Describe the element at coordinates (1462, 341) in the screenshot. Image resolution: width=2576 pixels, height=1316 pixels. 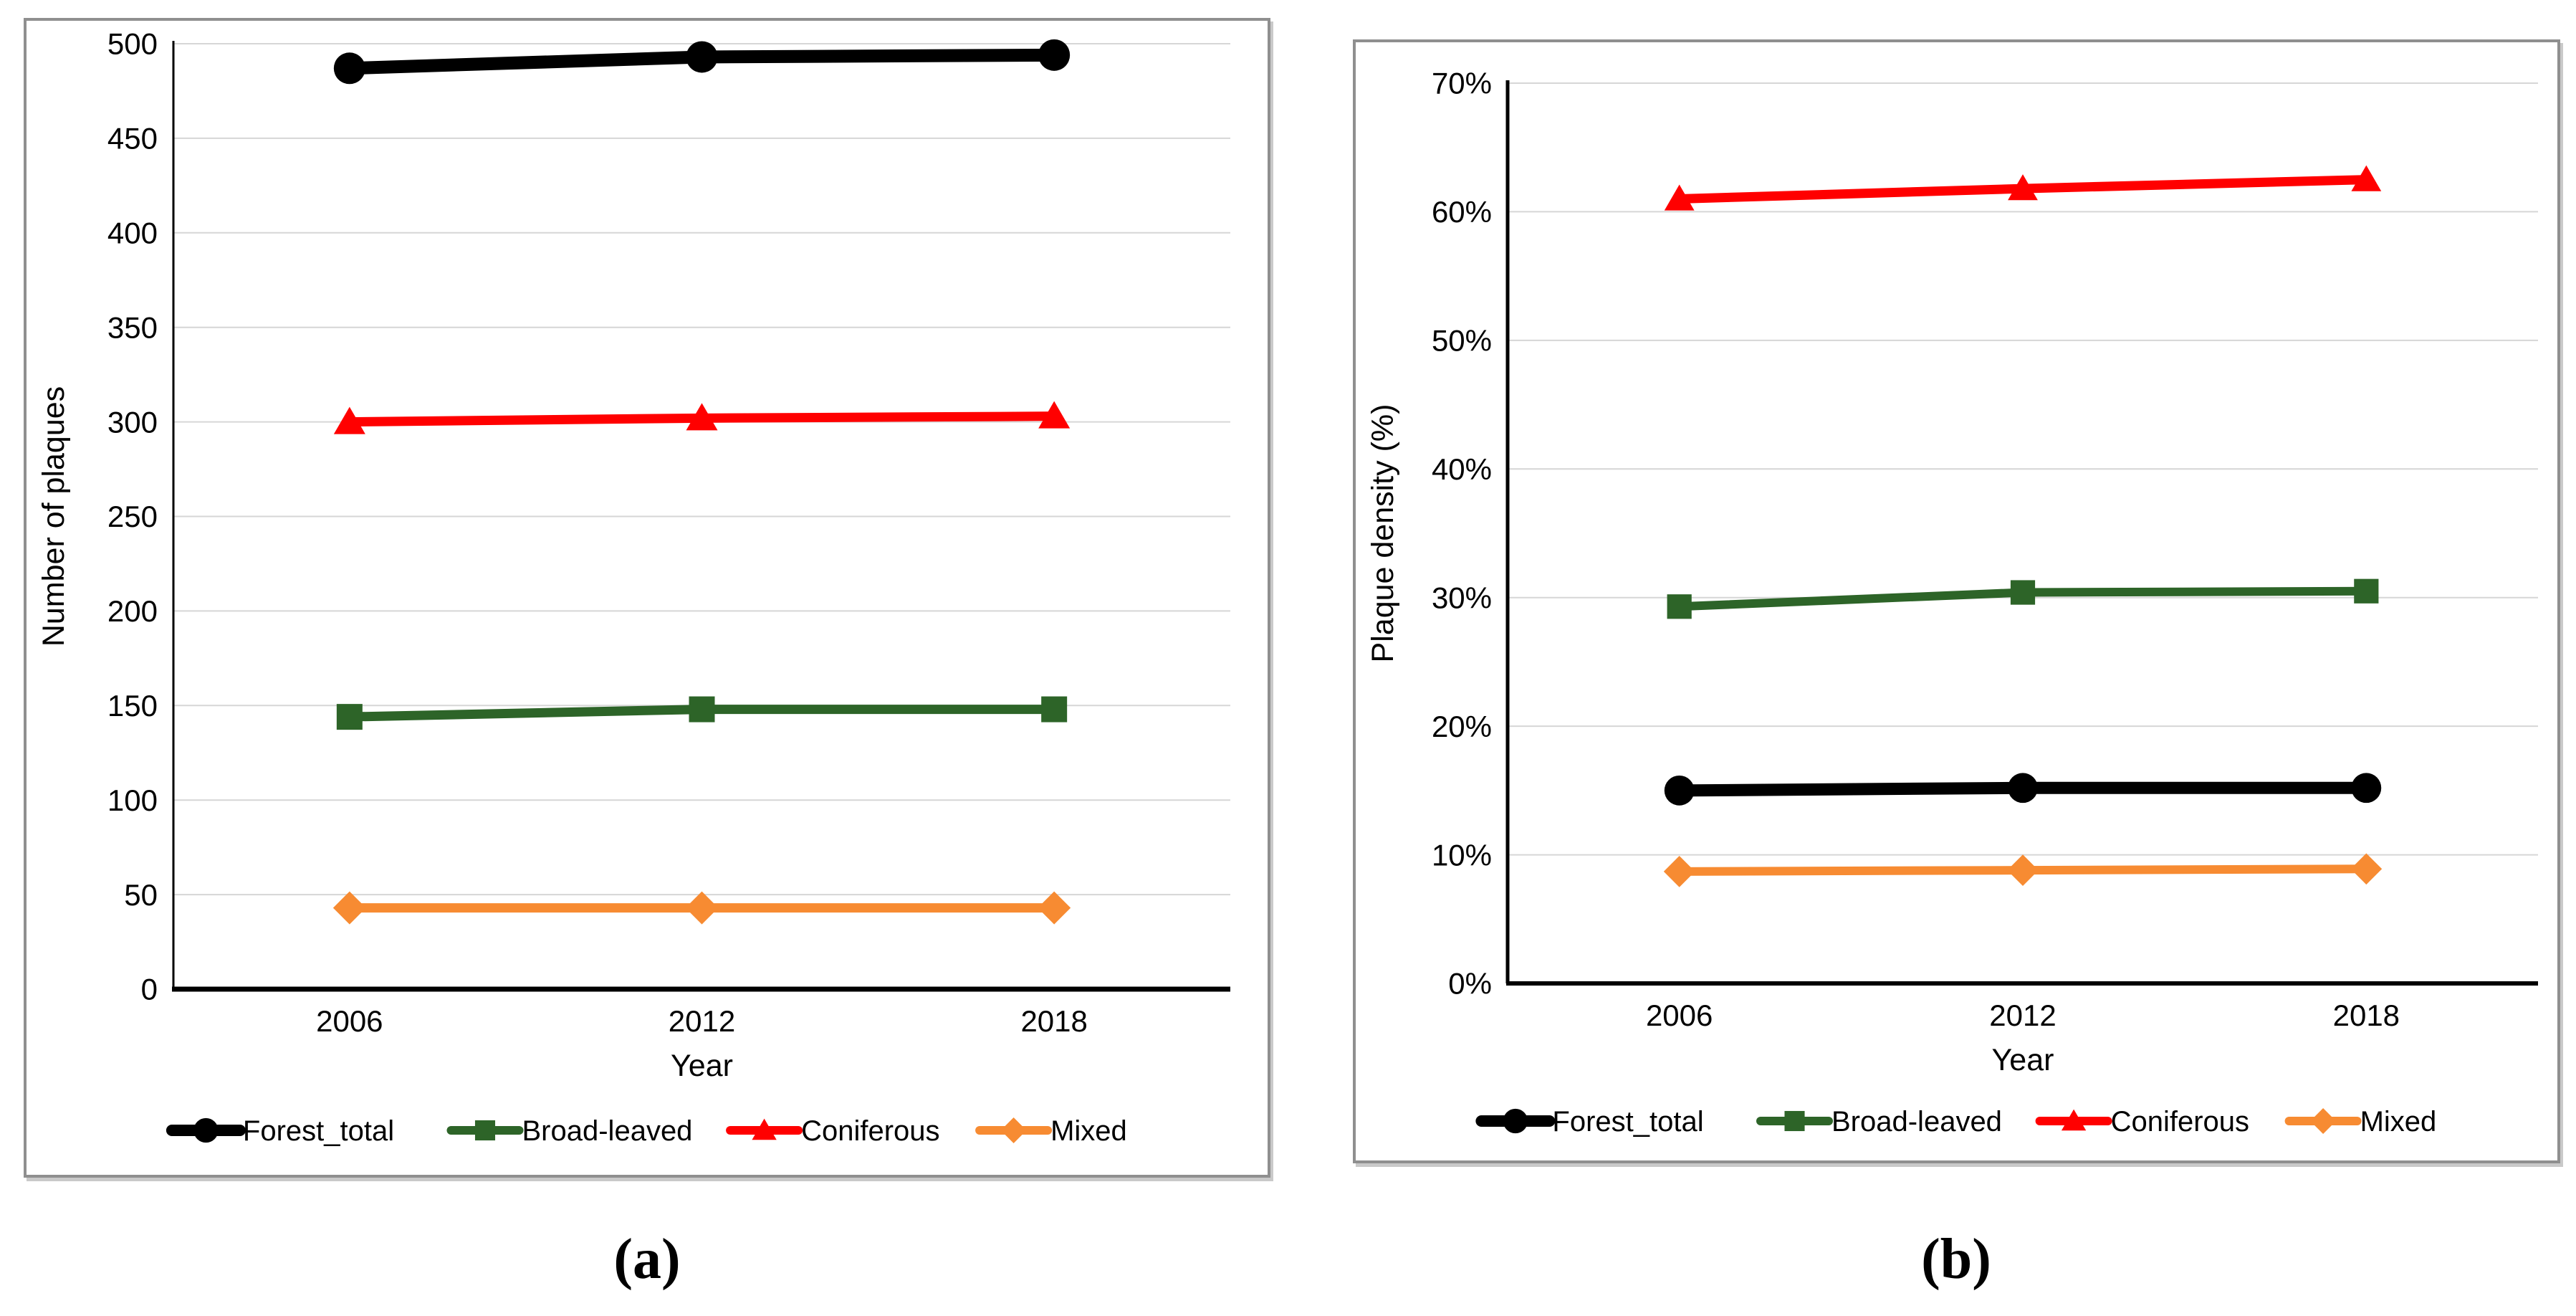
I see `y-tick-label: 50%` at that location.